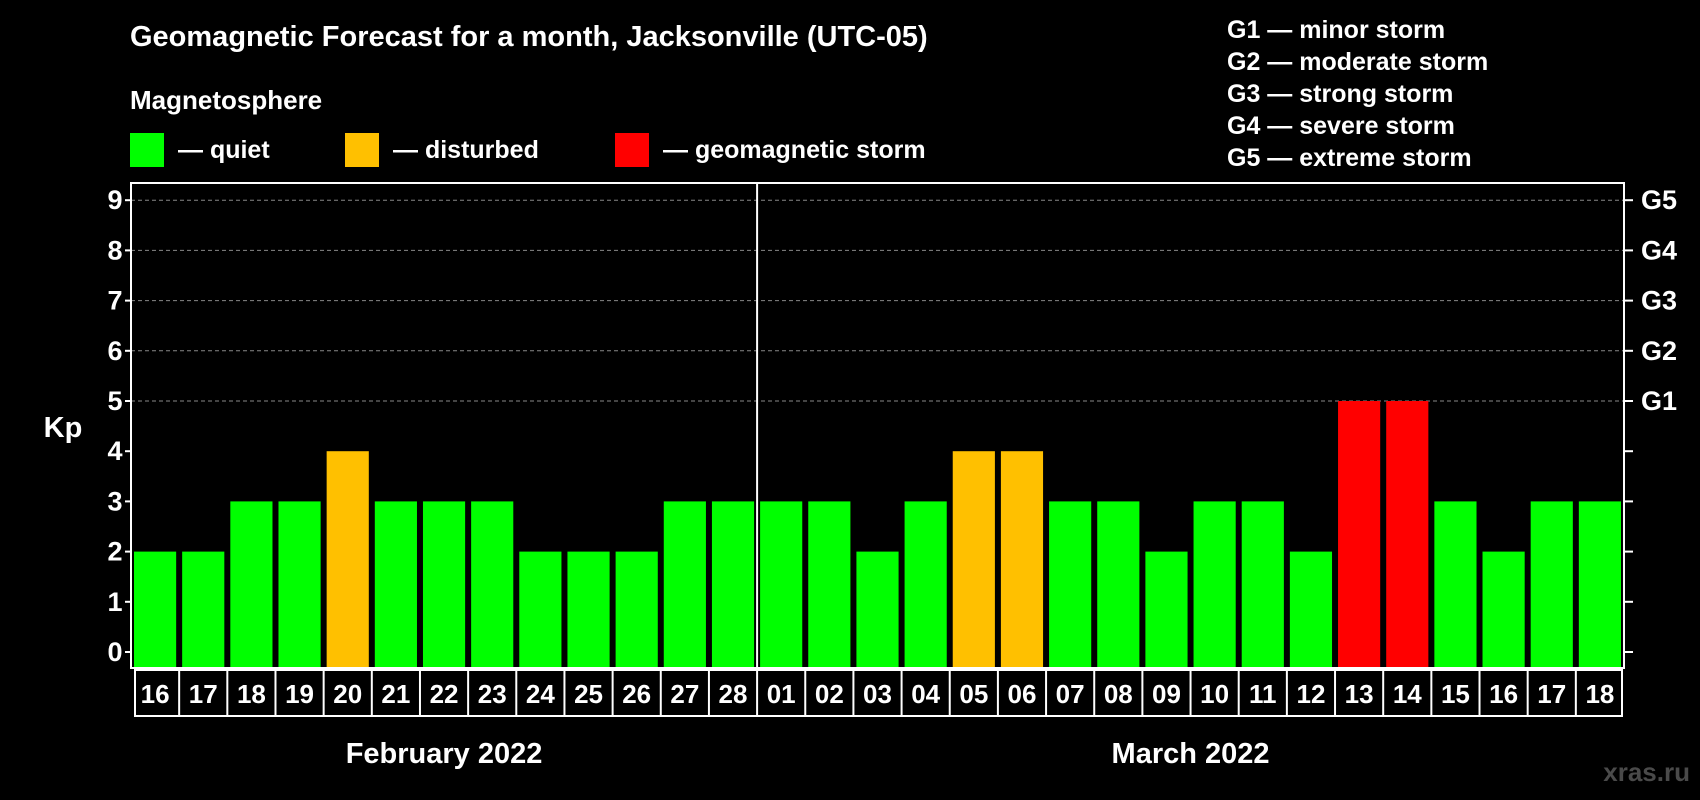 The image size is (1700, 800). What do you see at coordinates (114, 501) in the screenshot?
I see `ytick-label-3: 3` at bounding box center [114, 501].